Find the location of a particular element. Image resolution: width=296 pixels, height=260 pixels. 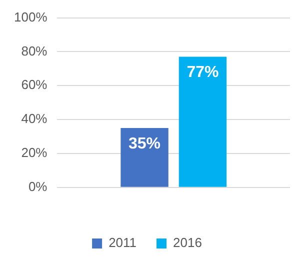

data-label: 35% is located at coordinates (144, 143).